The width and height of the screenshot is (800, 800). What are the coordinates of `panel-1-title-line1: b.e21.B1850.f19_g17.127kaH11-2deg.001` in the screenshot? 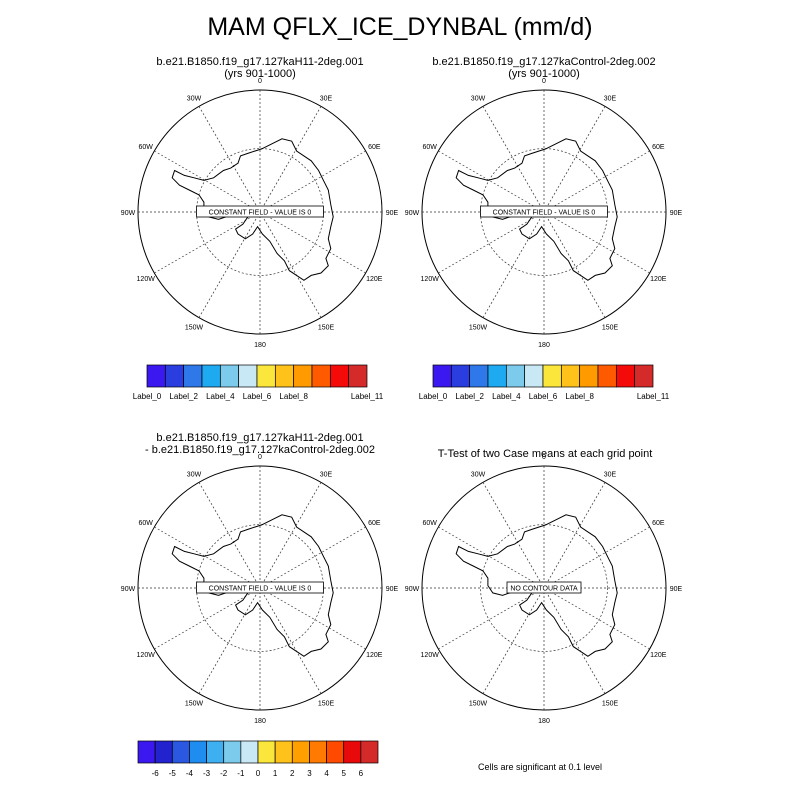 It's located at (260, 62).